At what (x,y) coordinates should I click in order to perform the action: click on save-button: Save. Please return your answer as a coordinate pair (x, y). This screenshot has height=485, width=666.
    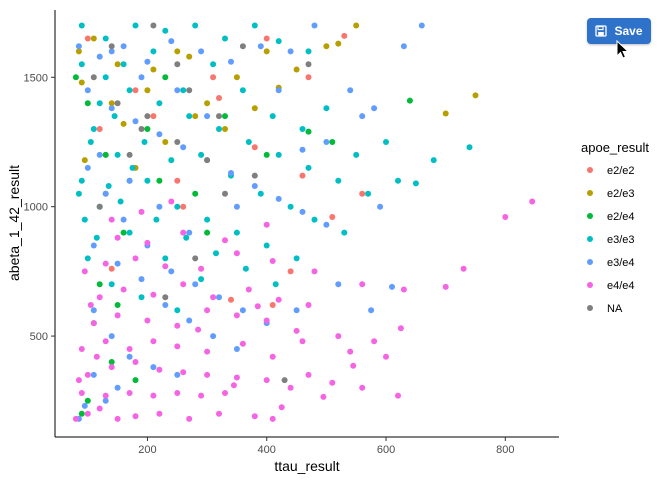
    Looking at the image, I should click on (619, 31).